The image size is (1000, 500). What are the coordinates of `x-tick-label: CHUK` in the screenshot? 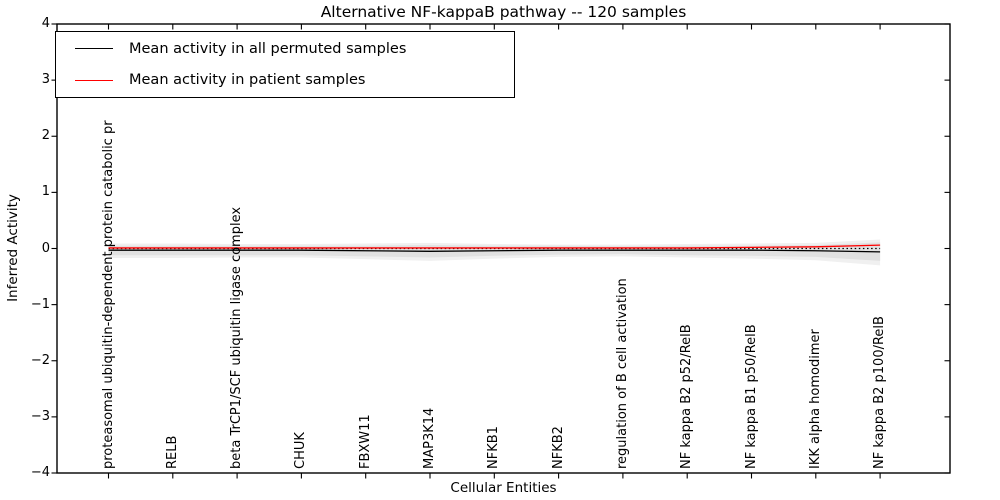 It's located at (301, 450).